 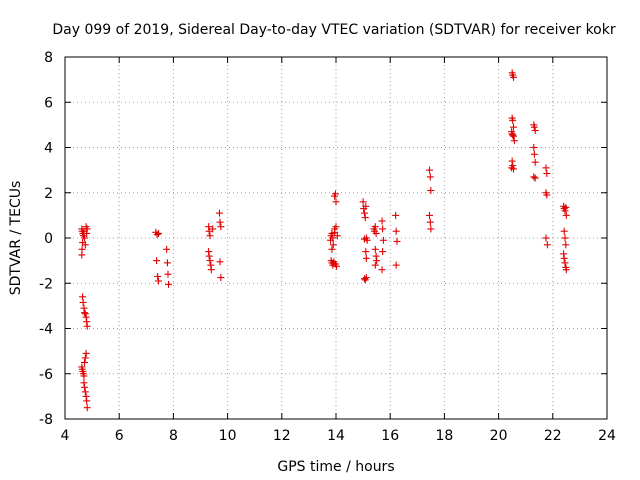 What do you see at coordinates (46, 284) in the screenshot?
I see `y-tick-label: -2` at bounding box center [46, 284].